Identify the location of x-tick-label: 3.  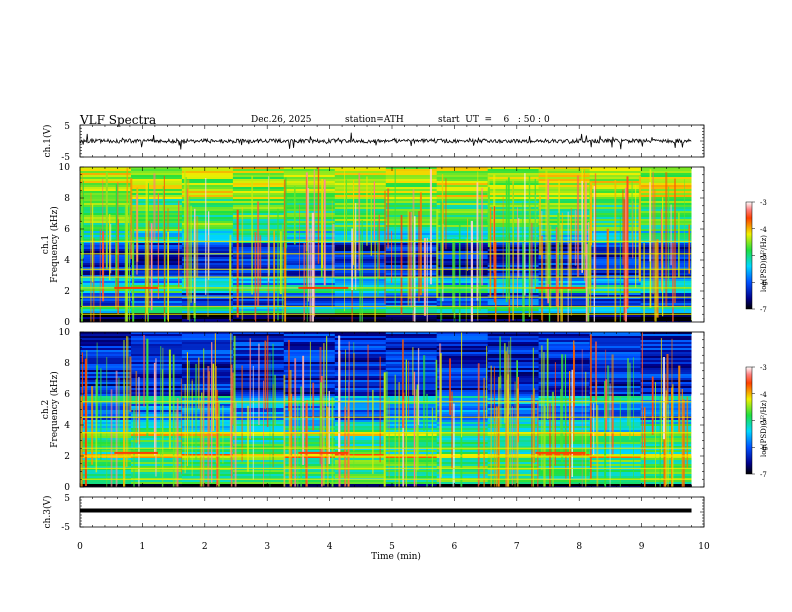
(267, 547).